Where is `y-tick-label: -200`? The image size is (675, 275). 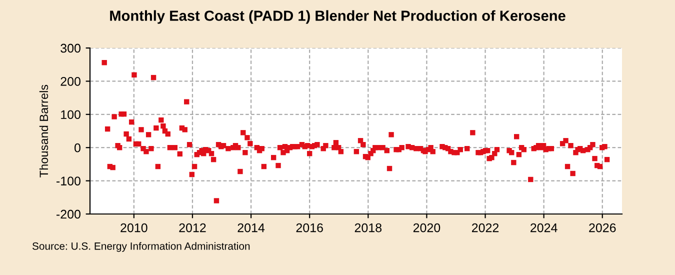 y-tick-label: -200 is located at coordinates (68, 214).